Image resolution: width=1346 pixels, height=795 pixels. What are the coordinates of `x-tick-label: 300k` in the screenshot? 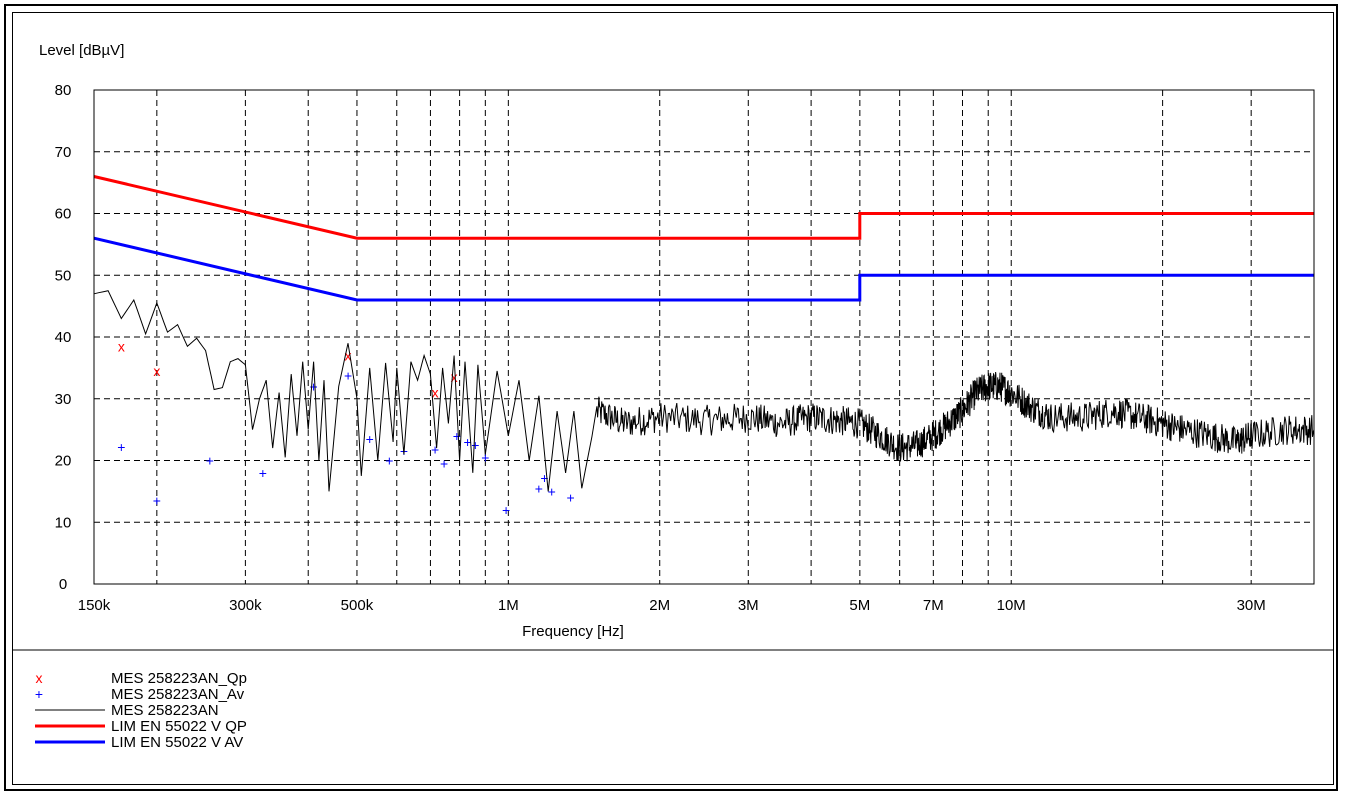 It's located at (245, 605).